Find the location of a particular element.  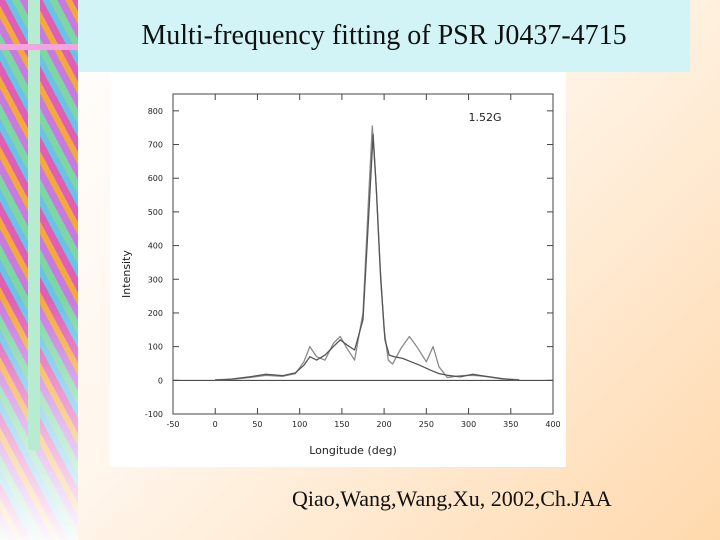

x-tick-label: 350 is located at coordinates (510, 424).